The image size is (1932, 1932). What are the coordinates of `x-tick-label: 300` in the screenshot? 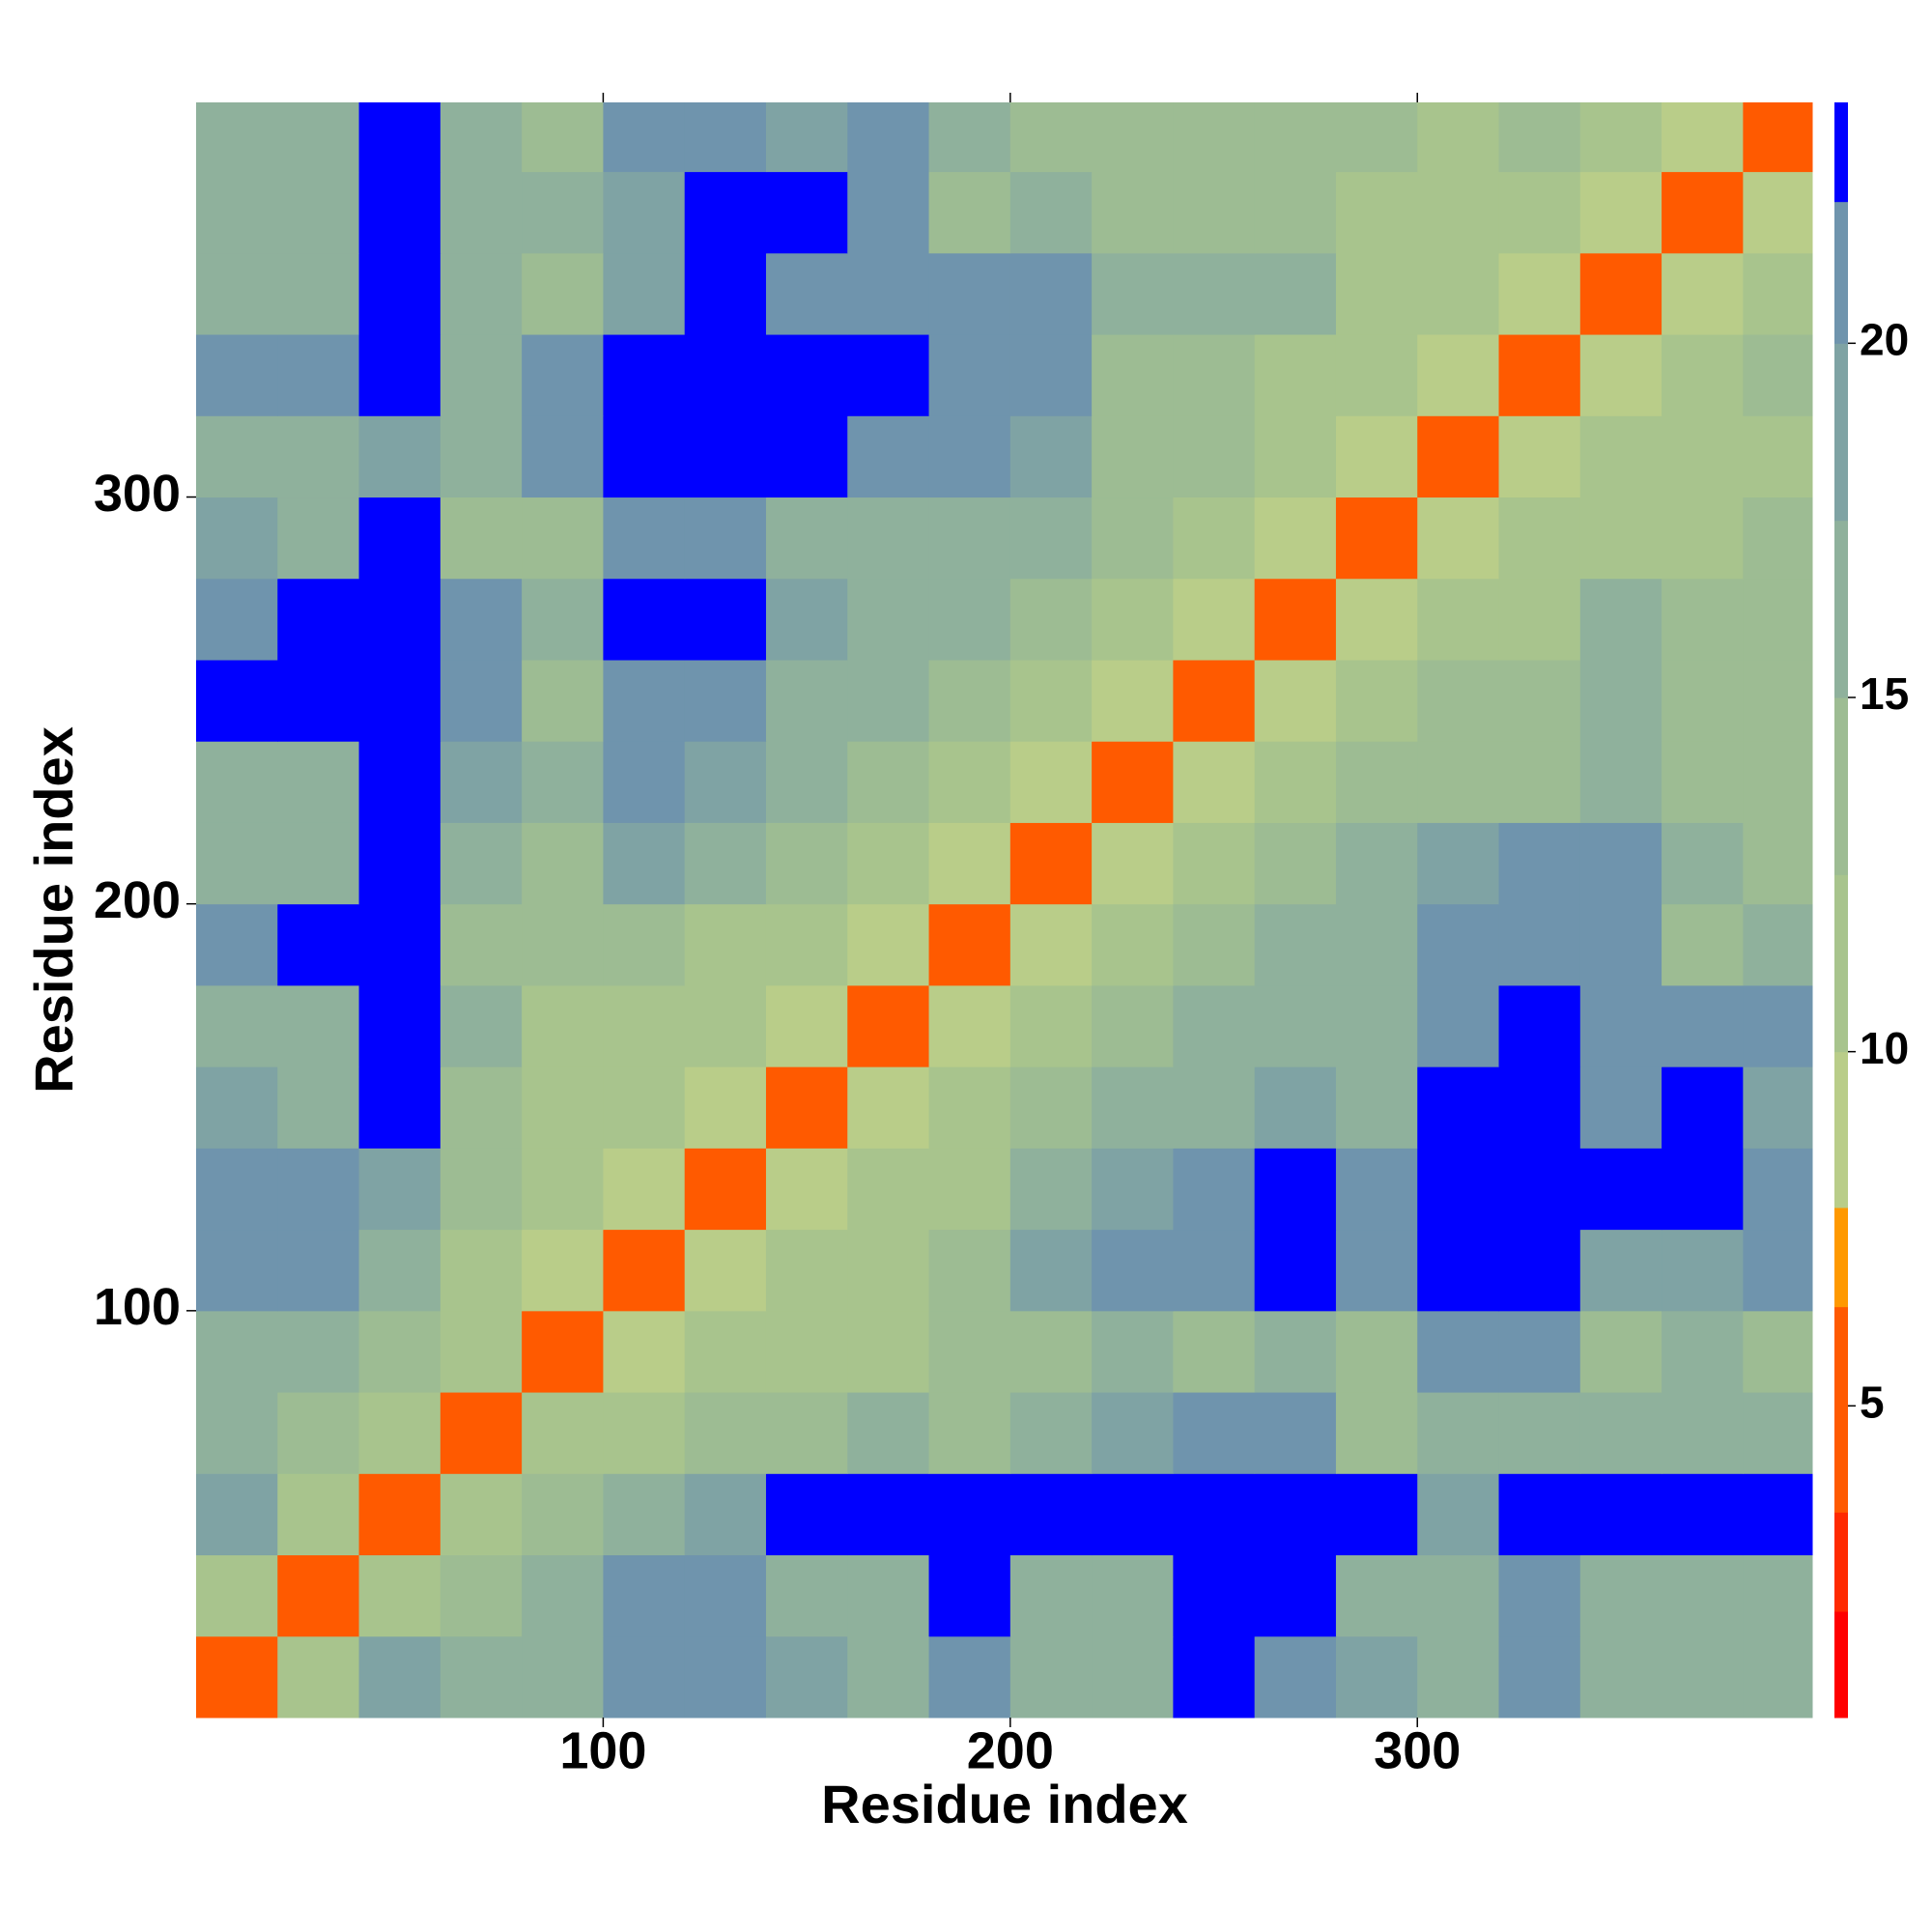 It's located at (1417, 1750).